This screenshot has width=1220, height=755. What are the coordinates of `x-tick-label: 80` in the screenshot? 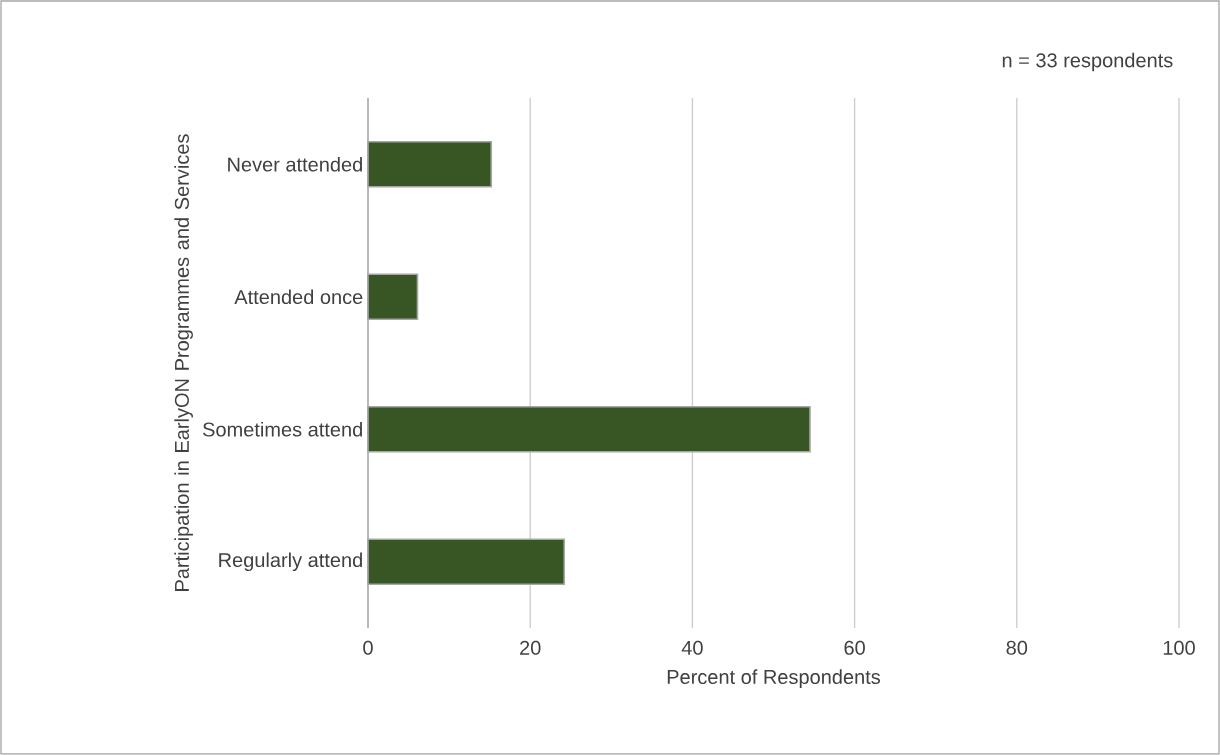 It's located at (1017, 647).